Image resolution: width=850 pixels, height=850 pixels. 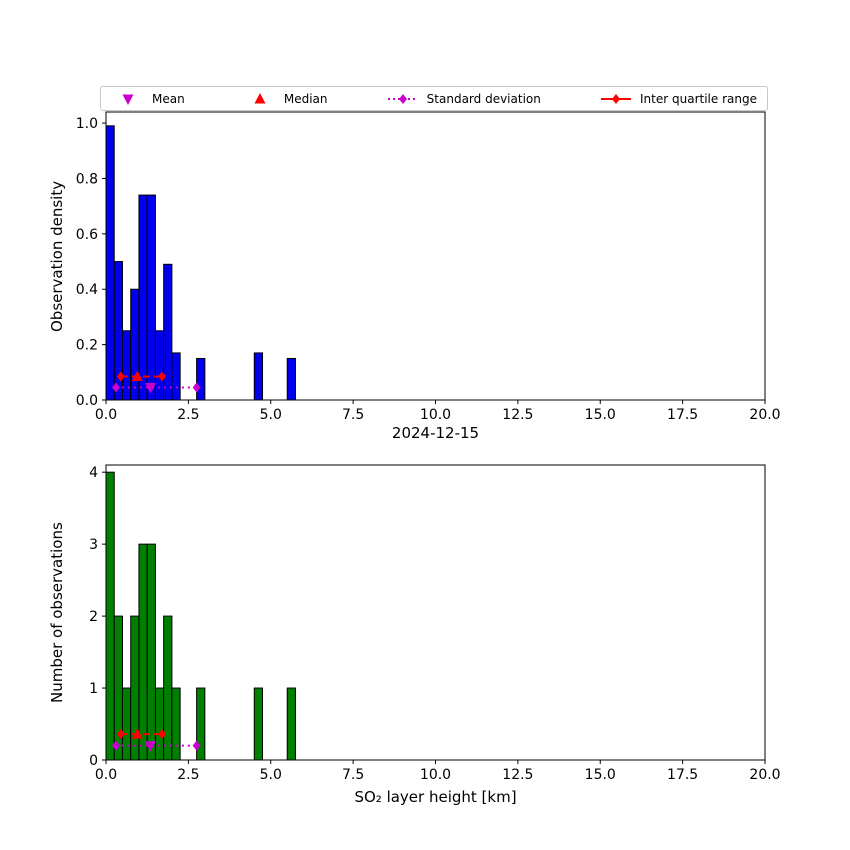 What do you see at coordinates (87, 346) in the screenshot?
I see `y-tick-label: 0.2` at bounding box center [87, 346].